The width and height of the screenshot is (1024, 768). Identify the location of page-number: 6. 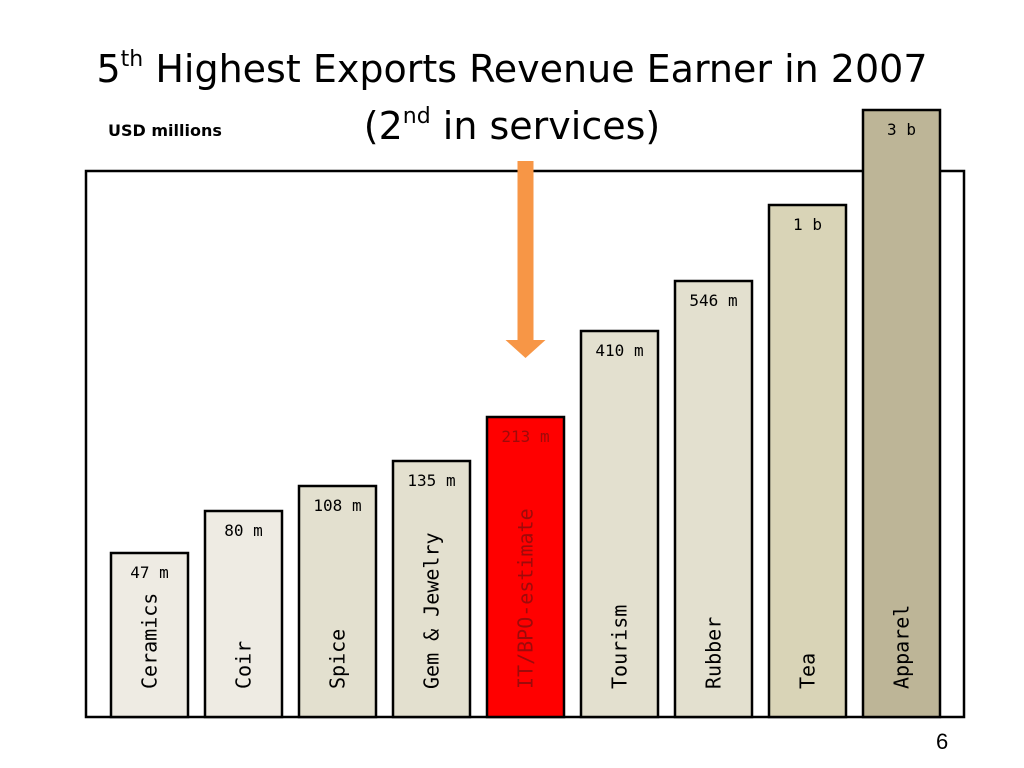
(942, 741).